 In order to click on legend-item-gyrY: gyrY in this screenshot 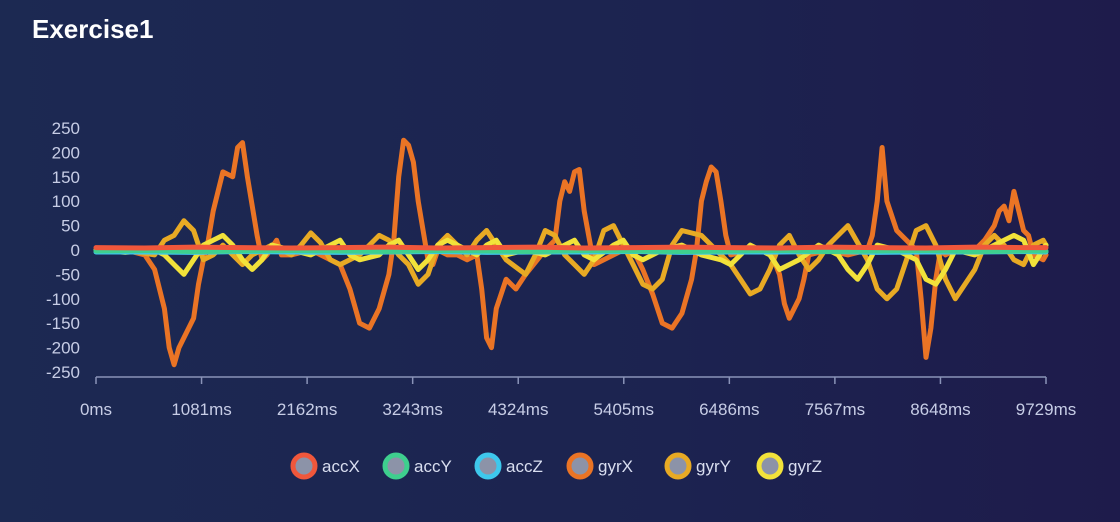, I will do `click(697, 466)`.